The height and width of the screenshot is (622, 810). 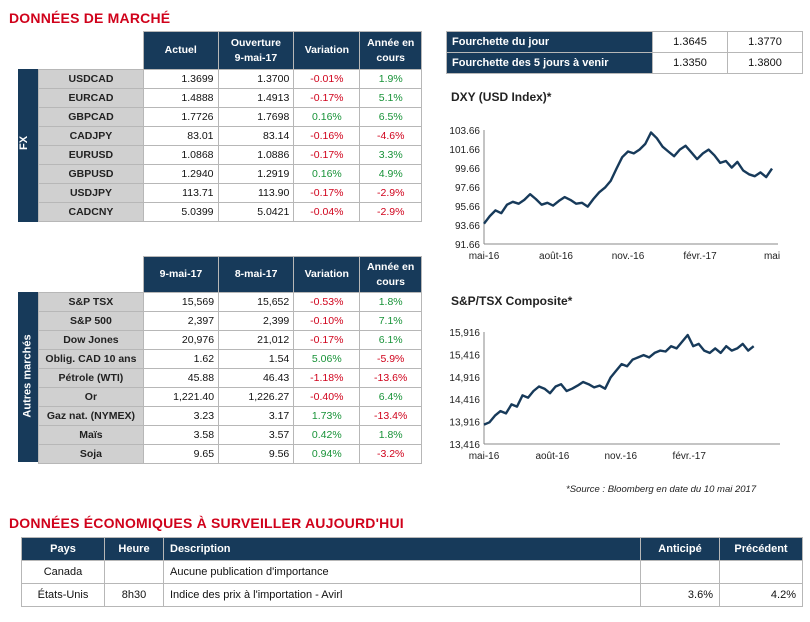 What do you see at coordinates (24, 143) in the screenshot?
I see `fx-side-text: FX` at bounding box center [24, 143].